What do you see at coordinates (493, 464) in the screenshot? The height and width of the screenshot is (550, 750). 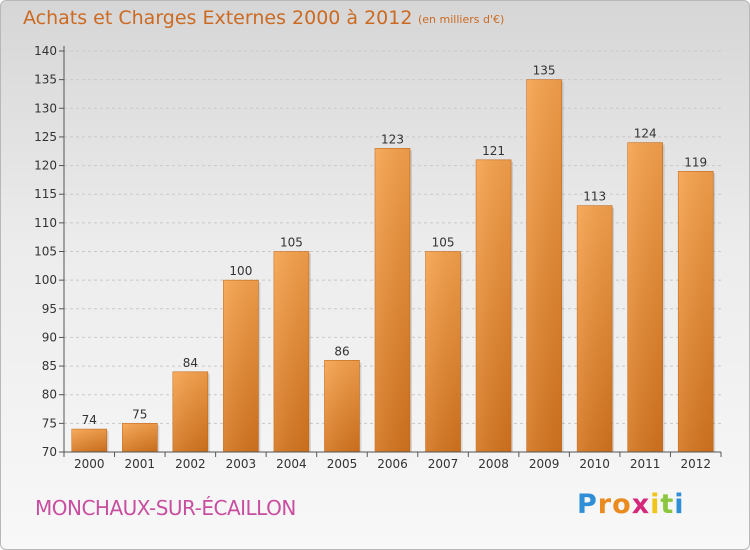 I see `x-tick-label: 2008` at bounding box center [493, 464].